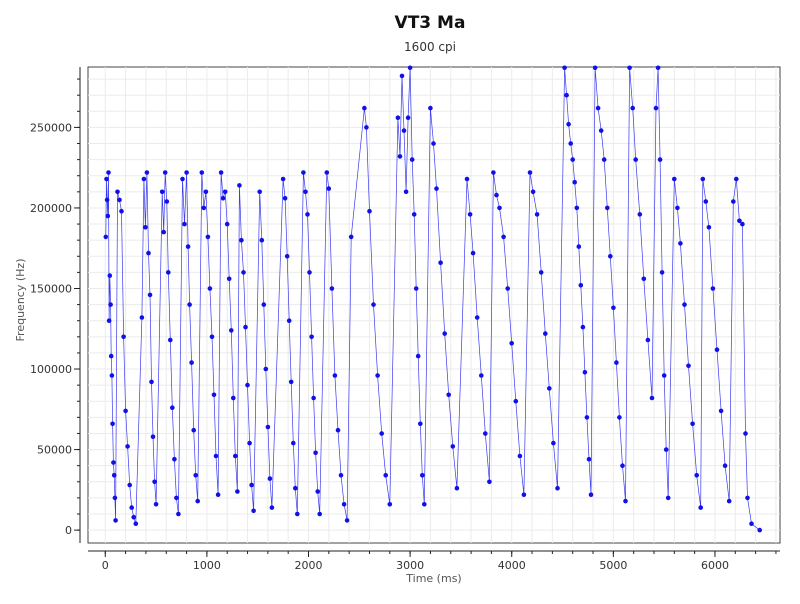 This screenshot has height=604, width=800. What do you see at coordinates (51, 208) in the screenshot?
I see `y-tick-label: 200000` at bounding box center [51, 208].